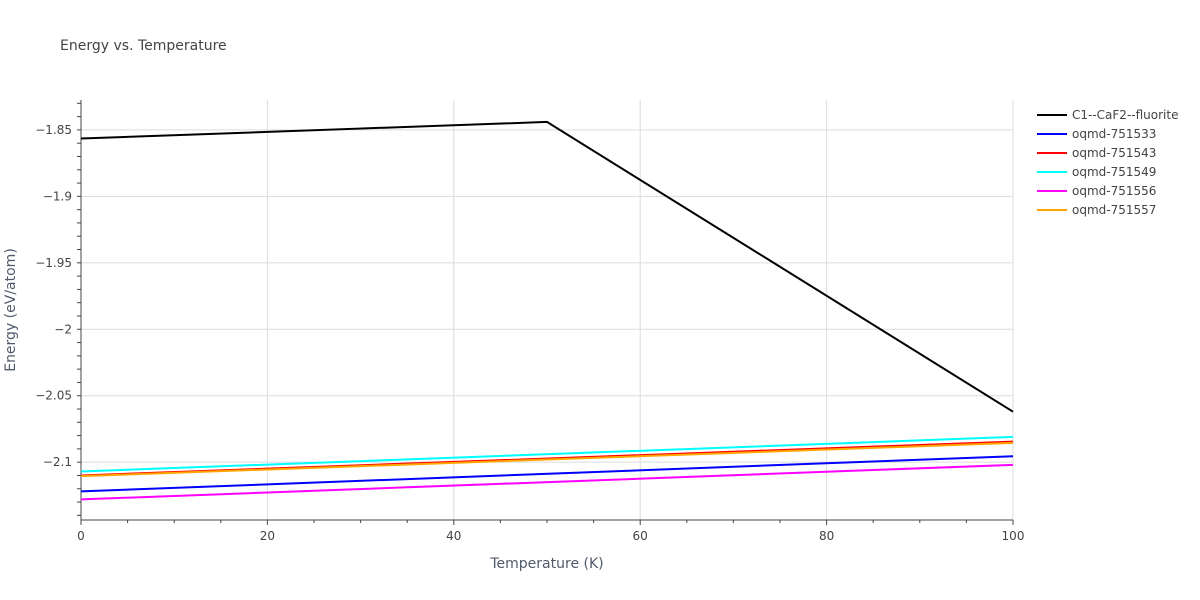 This screenshot has height=600, width=1200. I want to click on legend-item: oqmd-751543, so click(1096, 153).